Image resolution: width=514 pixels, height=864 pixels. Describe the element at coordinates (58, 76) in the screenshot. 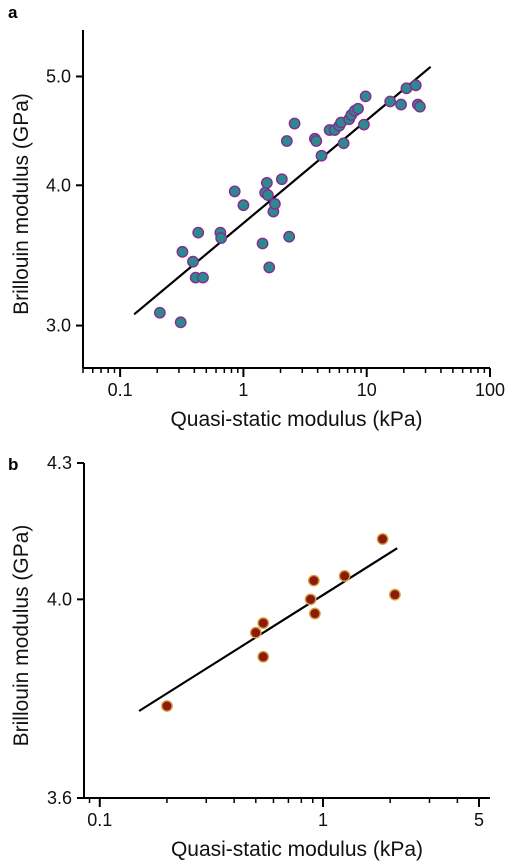

I see `panel-a-y-tick-label: 5.0` at that location.